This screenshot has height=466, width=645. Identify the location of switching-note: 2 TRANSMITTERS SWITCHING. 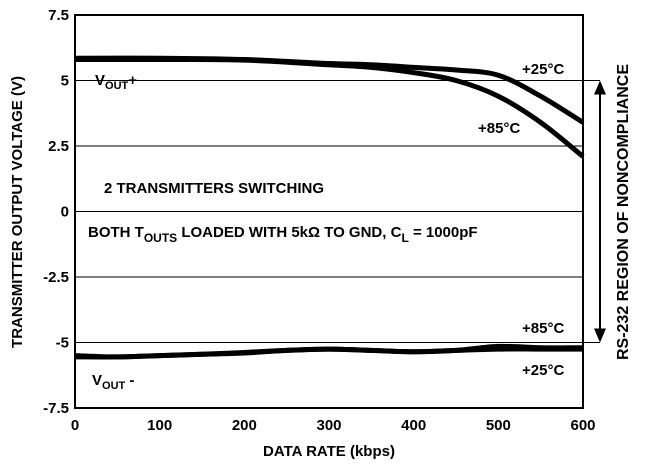
(214, 188).